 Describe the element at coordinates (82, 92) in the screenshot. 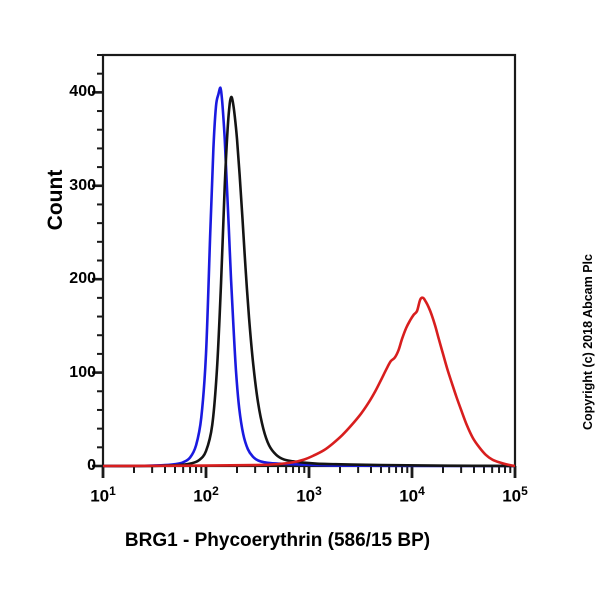

I see `y-tick-label: 400` at that location.